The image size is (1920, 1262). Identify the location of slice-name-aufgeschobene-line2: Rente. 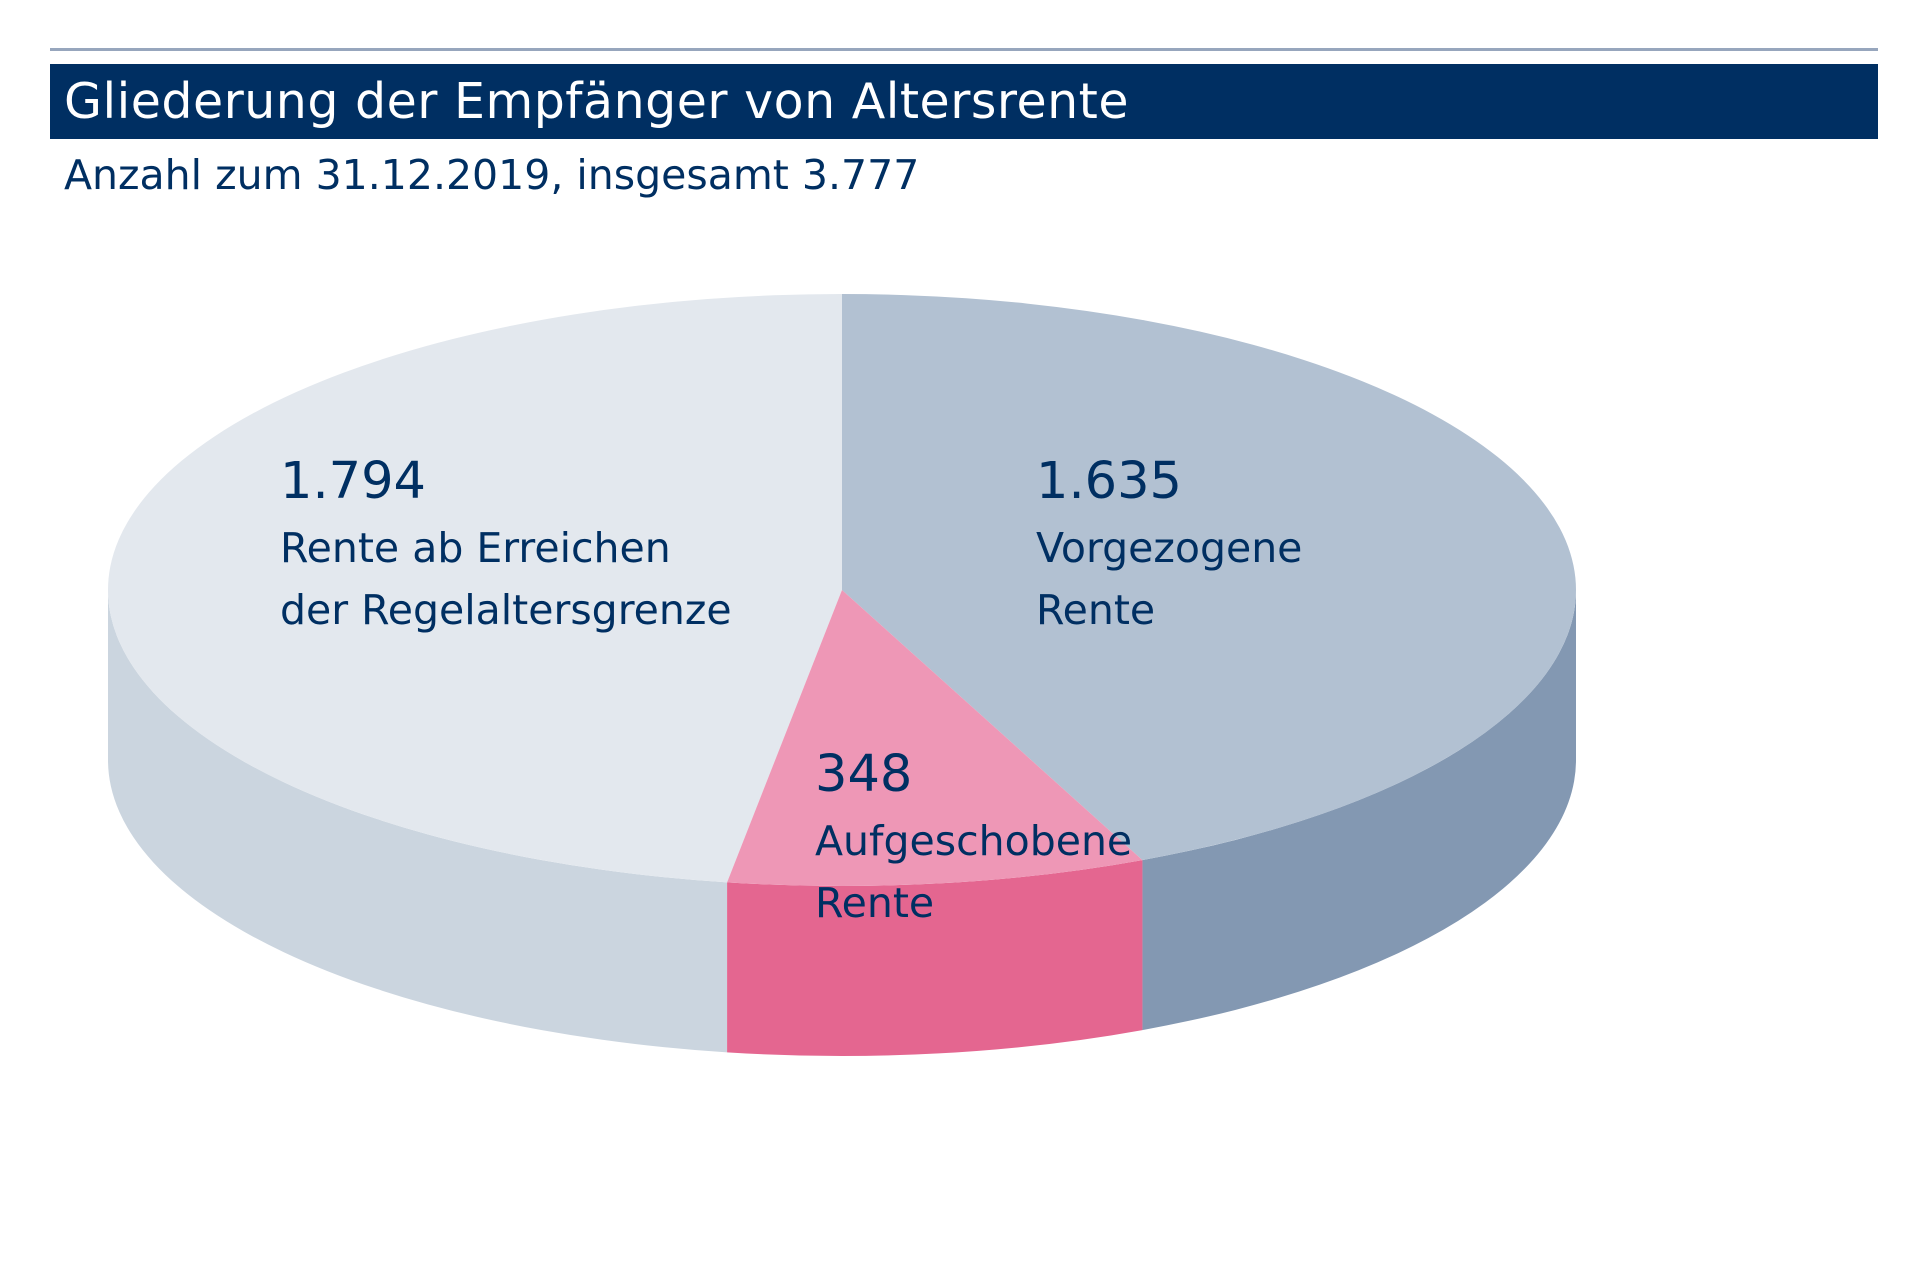
(875, 902).